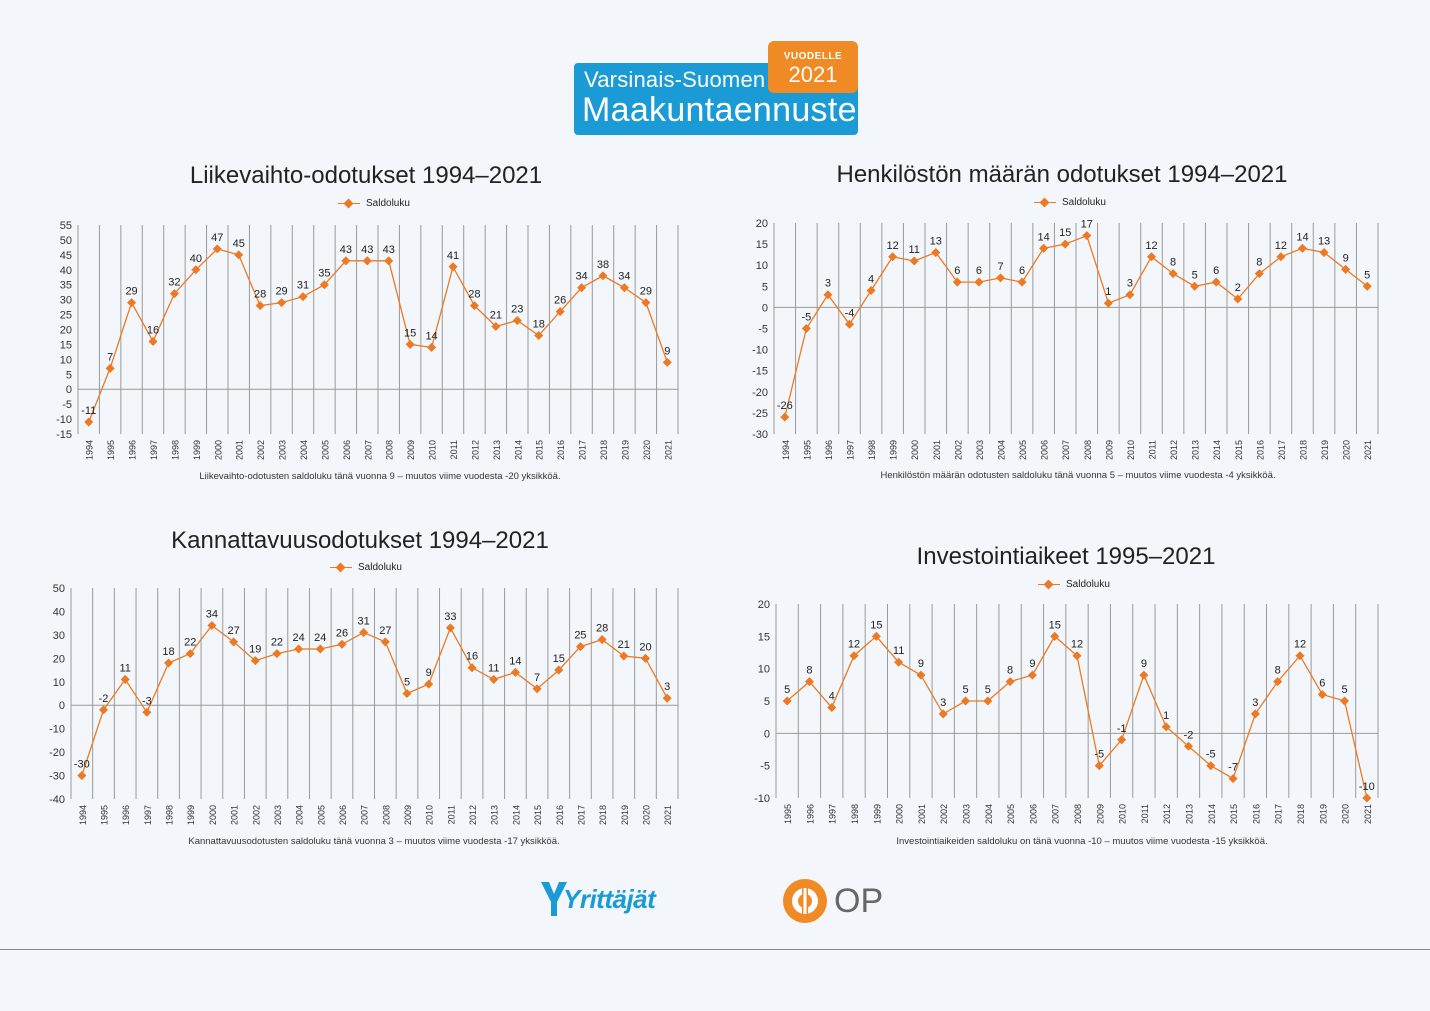 This screenshot has width=1430, height=1011. Describe the element at coordinates (602, 629) in the screenshot. I see `data-label: 28` at that location.